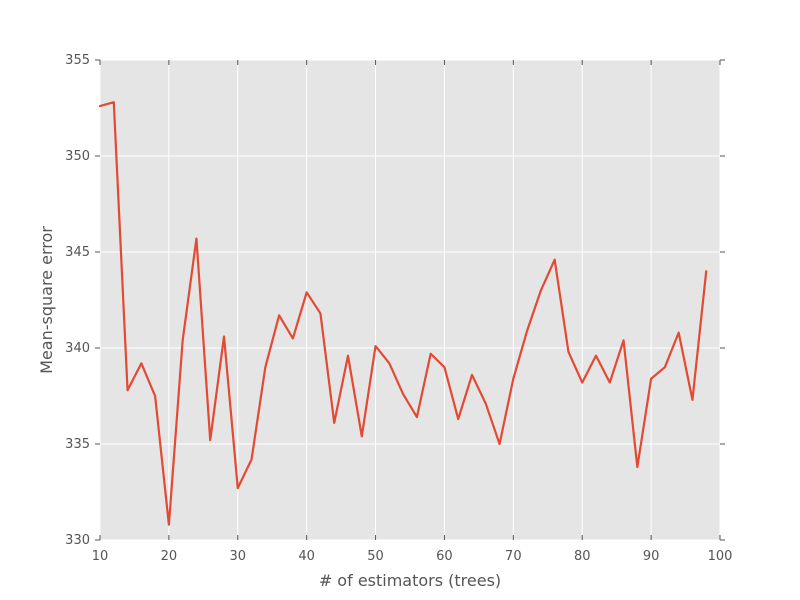  Describe the element at coordinates (410, 580) in the screenshot. I see `x-axis-label: # of estimators (trees)` at that location.